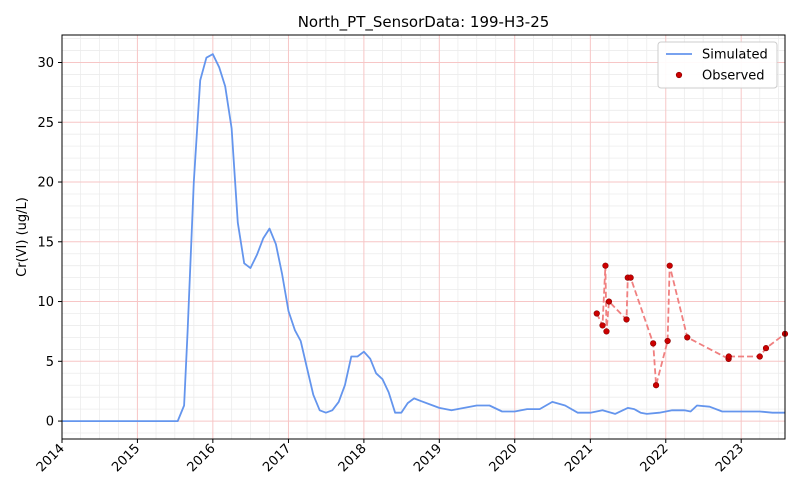 The width and height of the screenshot is (800, 500). Describe the element at coordinates (424, 22) in the screenshot. I see `chart-title: North_PT_SensorData: 199-H3-25` at that location.